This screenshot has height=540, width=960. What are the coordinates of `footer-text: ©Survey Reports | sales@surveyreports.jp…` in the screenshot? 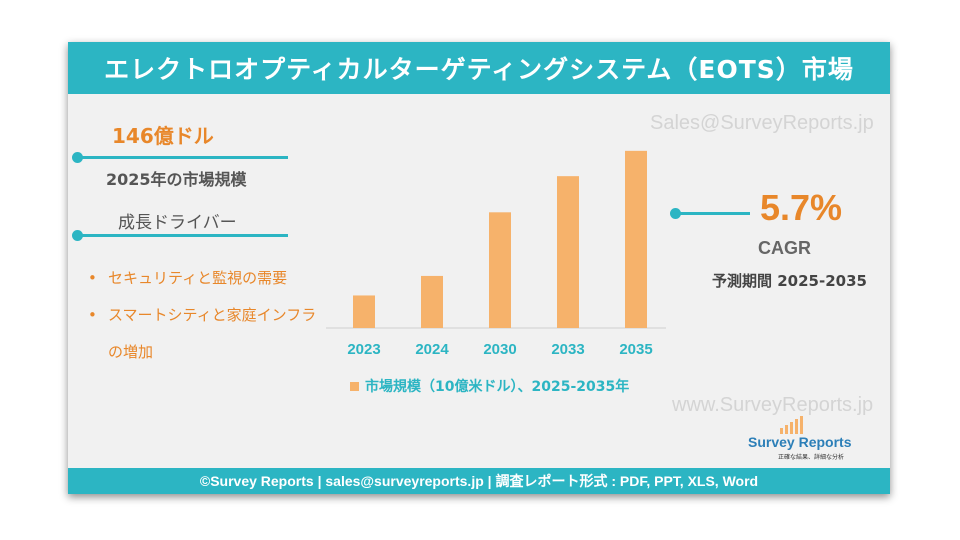 It's located at (479, 481).